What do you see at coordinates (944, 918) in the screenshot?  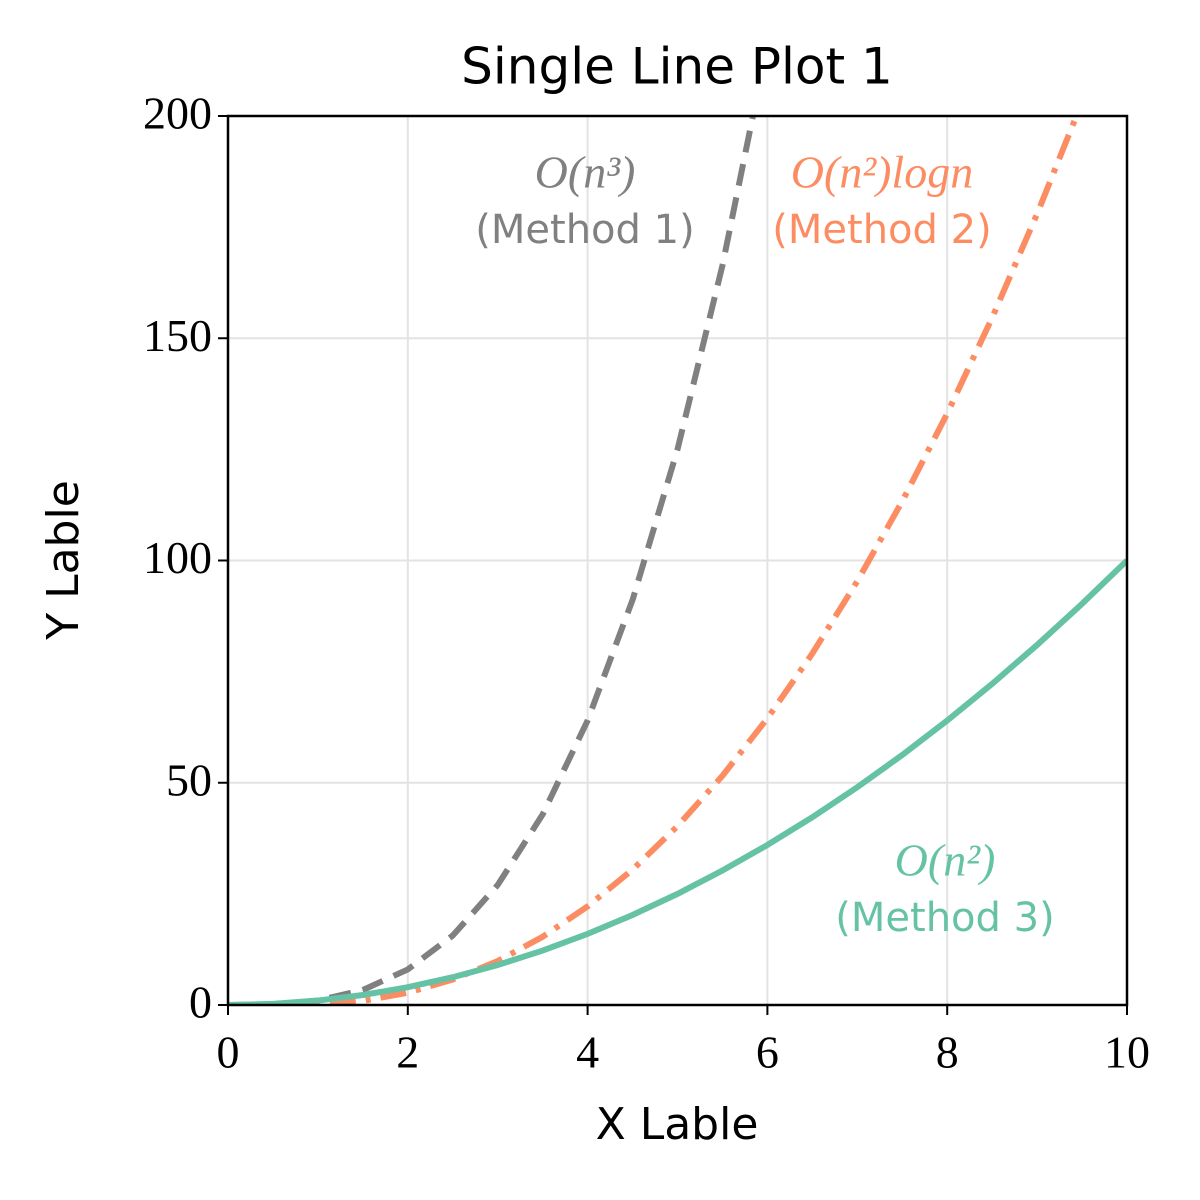 I see `annotation: (Method 3)` at bounding box center [944, 918].